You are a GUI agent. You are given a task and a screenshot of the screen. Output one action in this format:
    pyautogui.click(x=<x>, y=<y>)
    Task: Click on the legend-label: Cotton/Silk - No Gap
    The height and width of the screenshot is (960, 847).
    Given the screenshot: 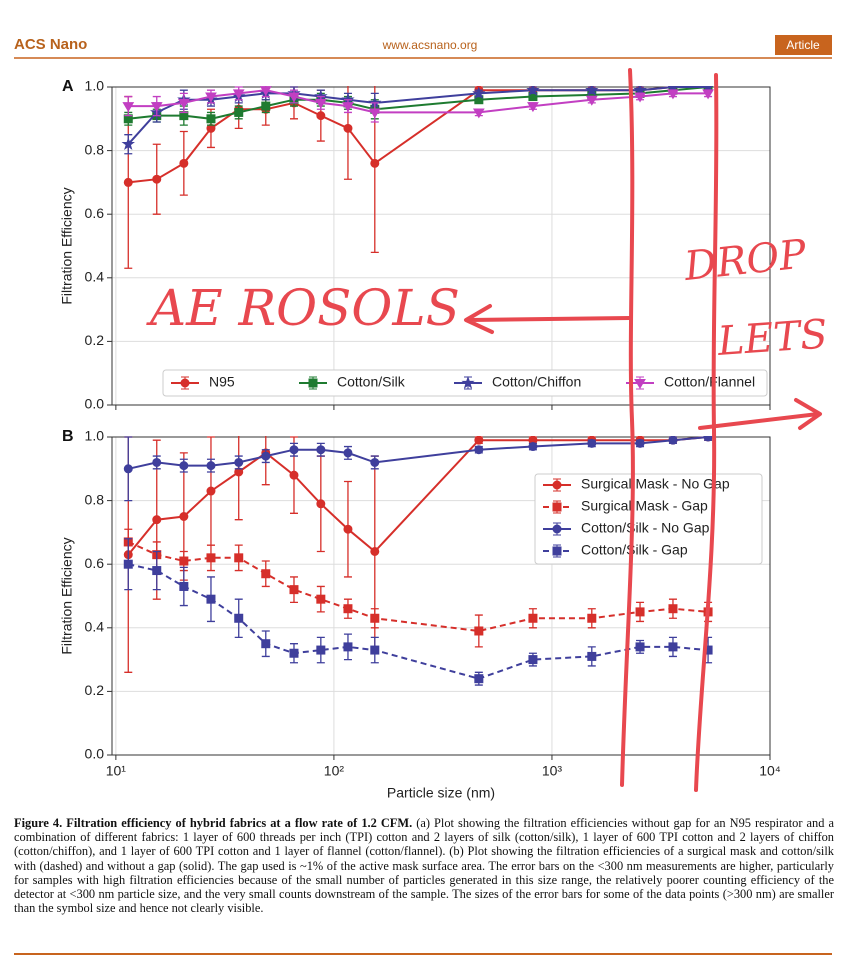 What is the action you would take?
    pyautogui.click(x=645, y=528)
    